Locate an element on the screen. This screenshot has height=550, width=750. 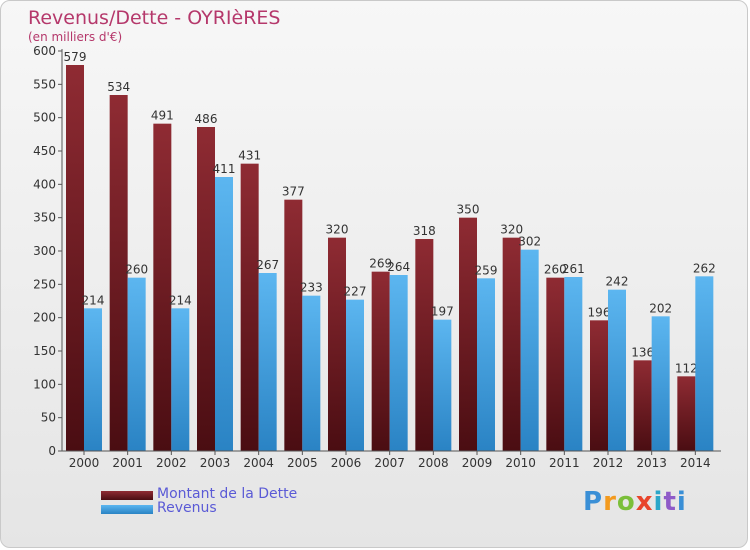
x-tick-label: 2010 is located at coordinates (520, 463).